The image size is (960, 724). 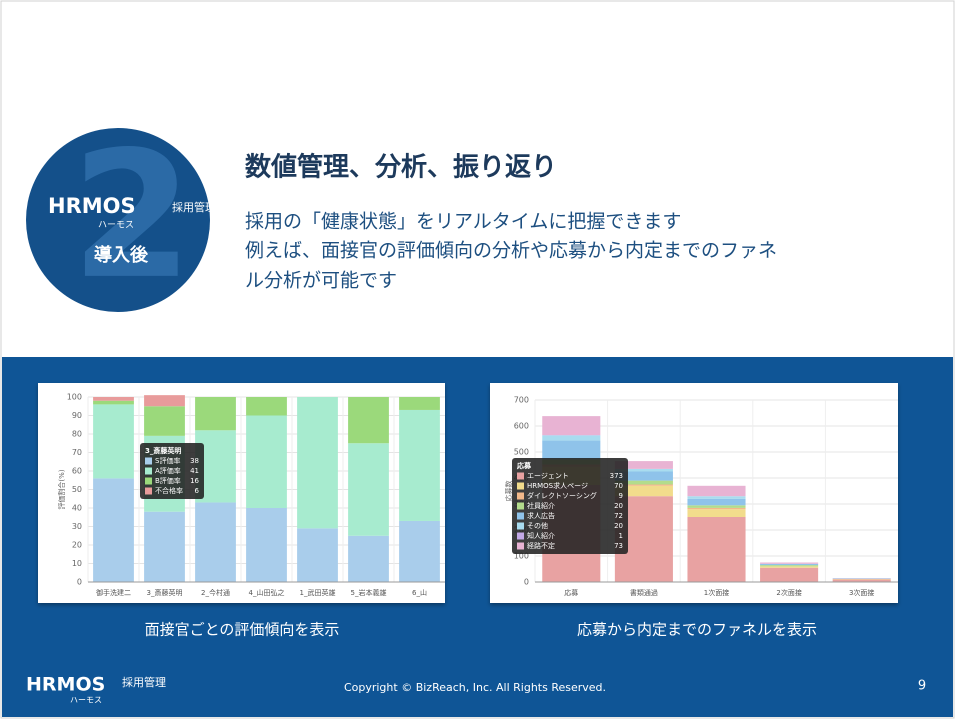 I want to click on slide-title: 数値管理、分析、振り返り, so click(x=401, y=167).